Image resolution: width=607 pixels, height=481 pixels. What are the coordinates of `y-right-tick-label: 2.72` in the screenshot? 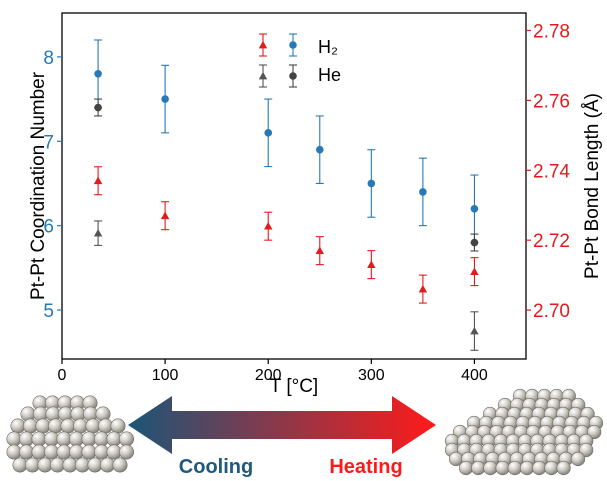 It's located at (551, 241).